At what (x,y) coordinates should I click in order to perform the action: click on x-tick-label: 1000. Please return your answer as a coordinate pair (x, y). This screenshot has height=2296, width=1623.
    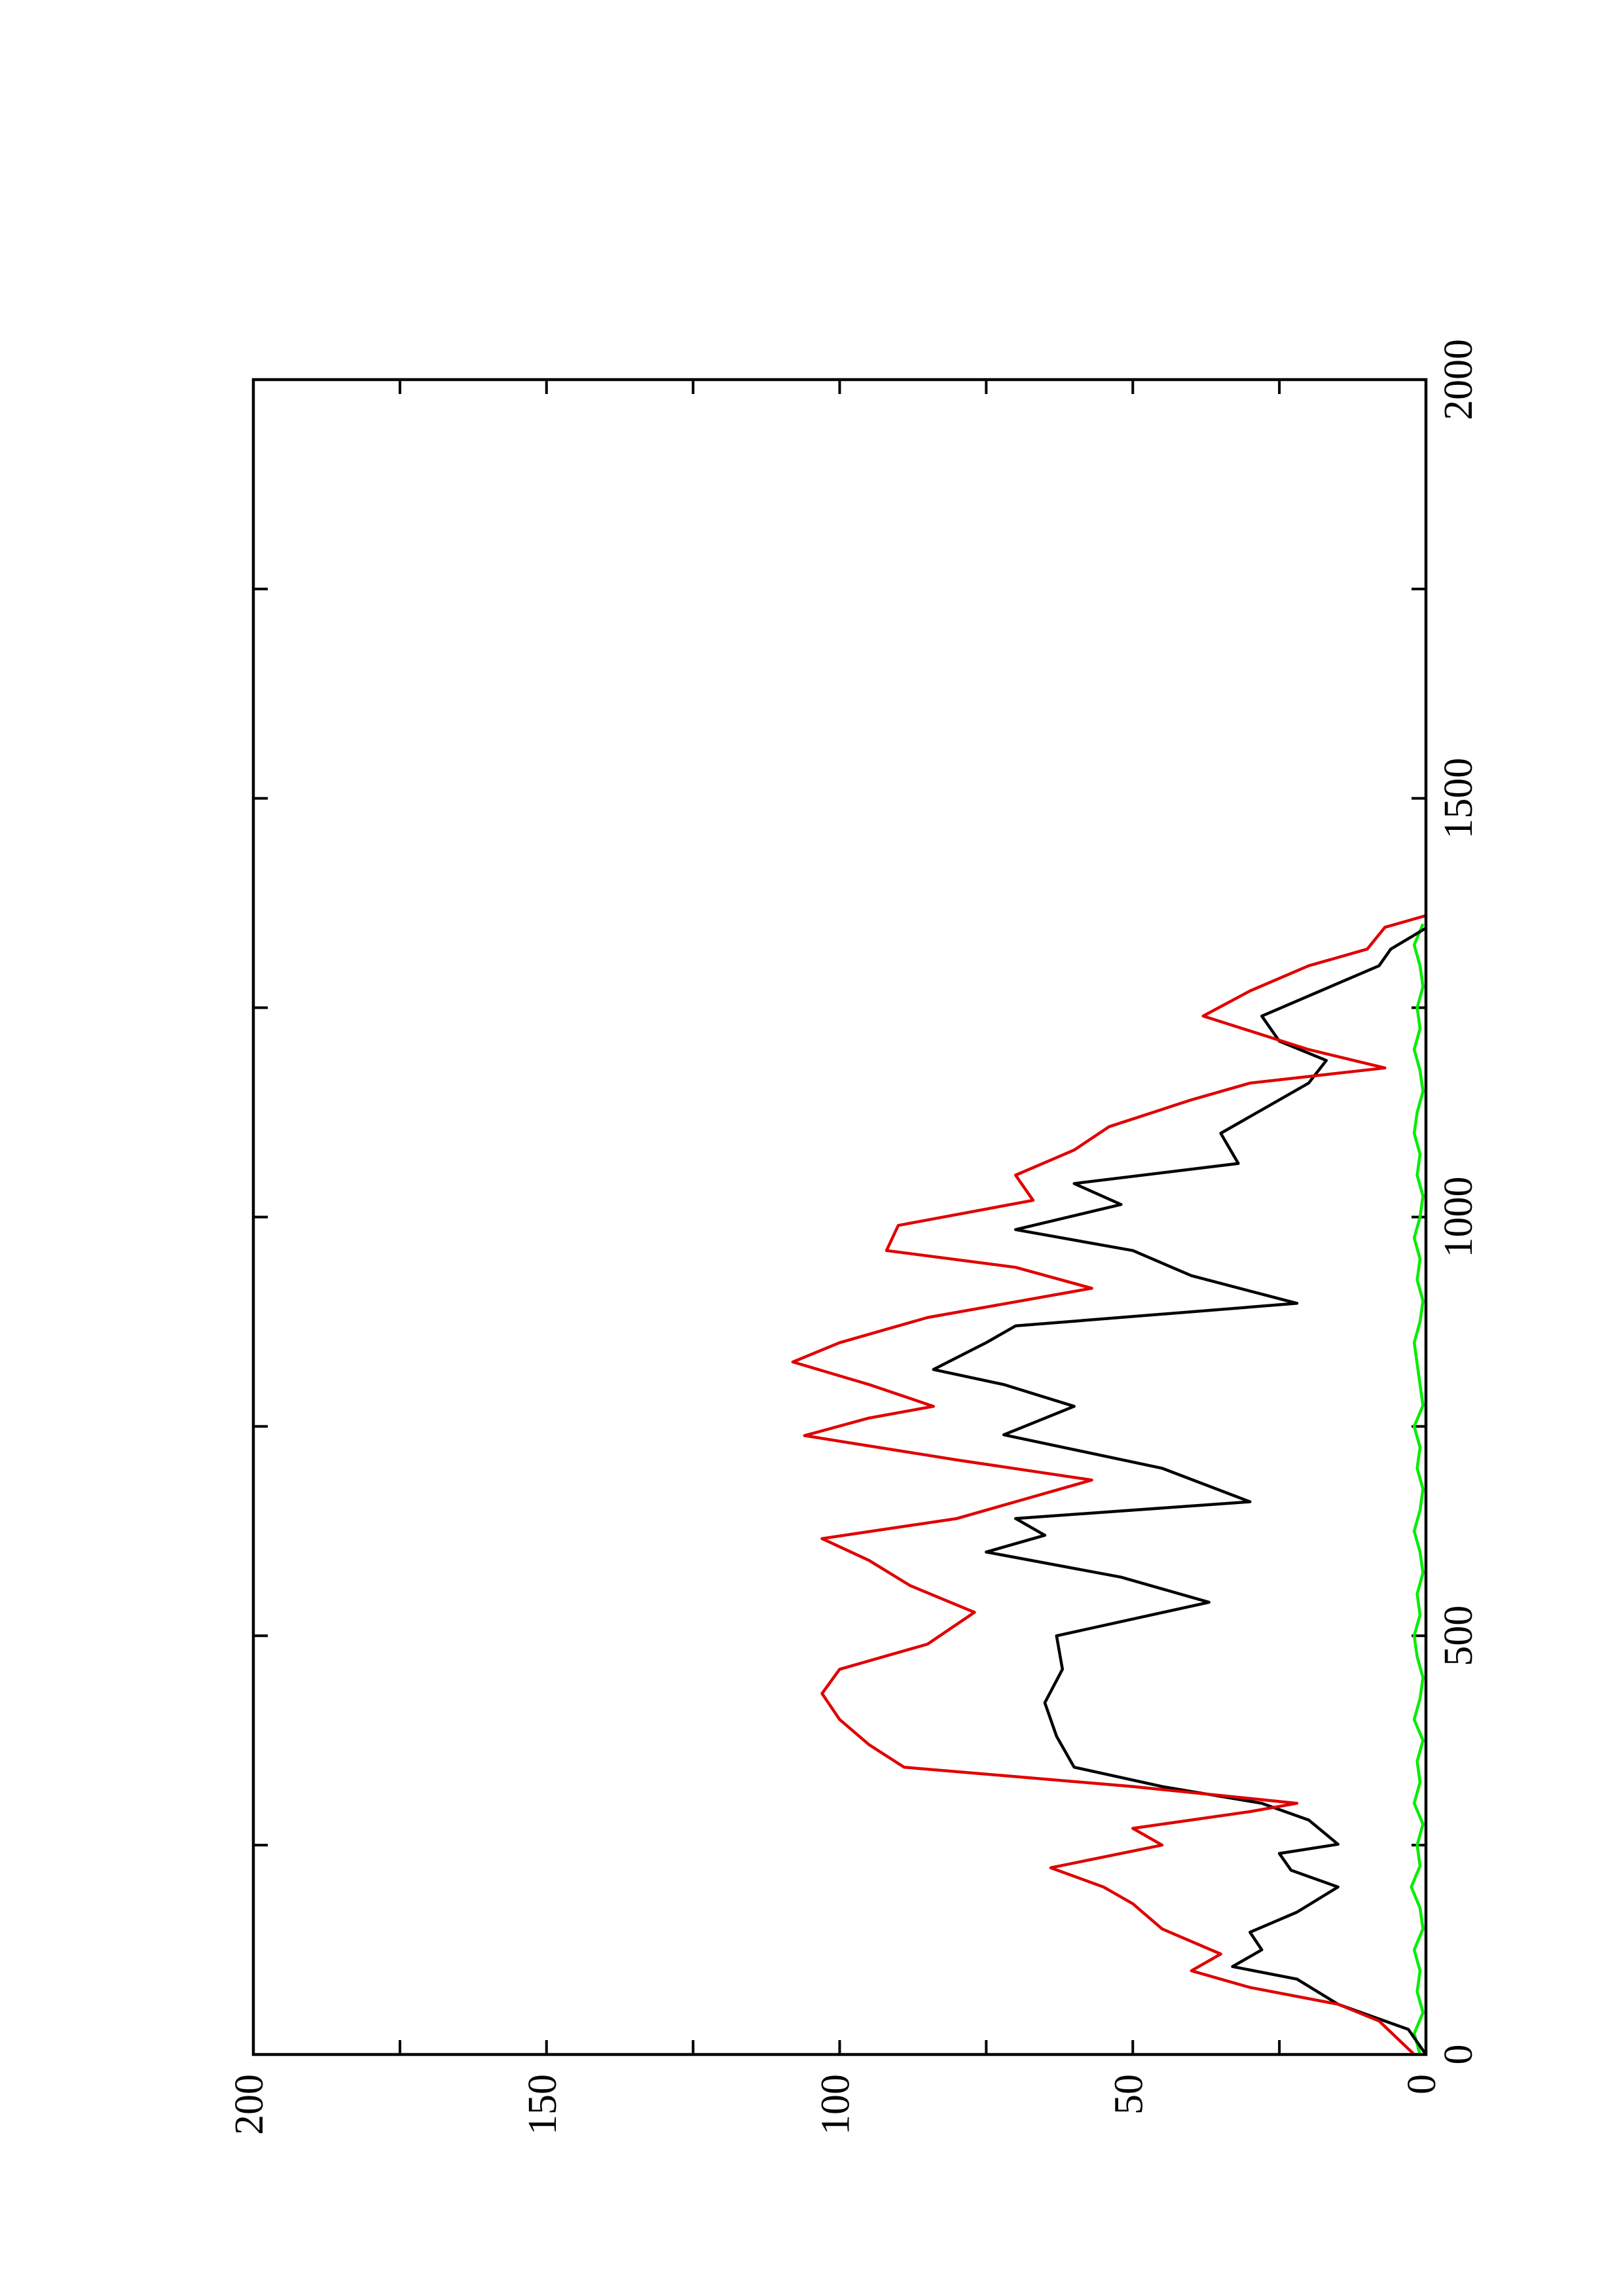
    Looking at the image, I should click on (1458, 1217).